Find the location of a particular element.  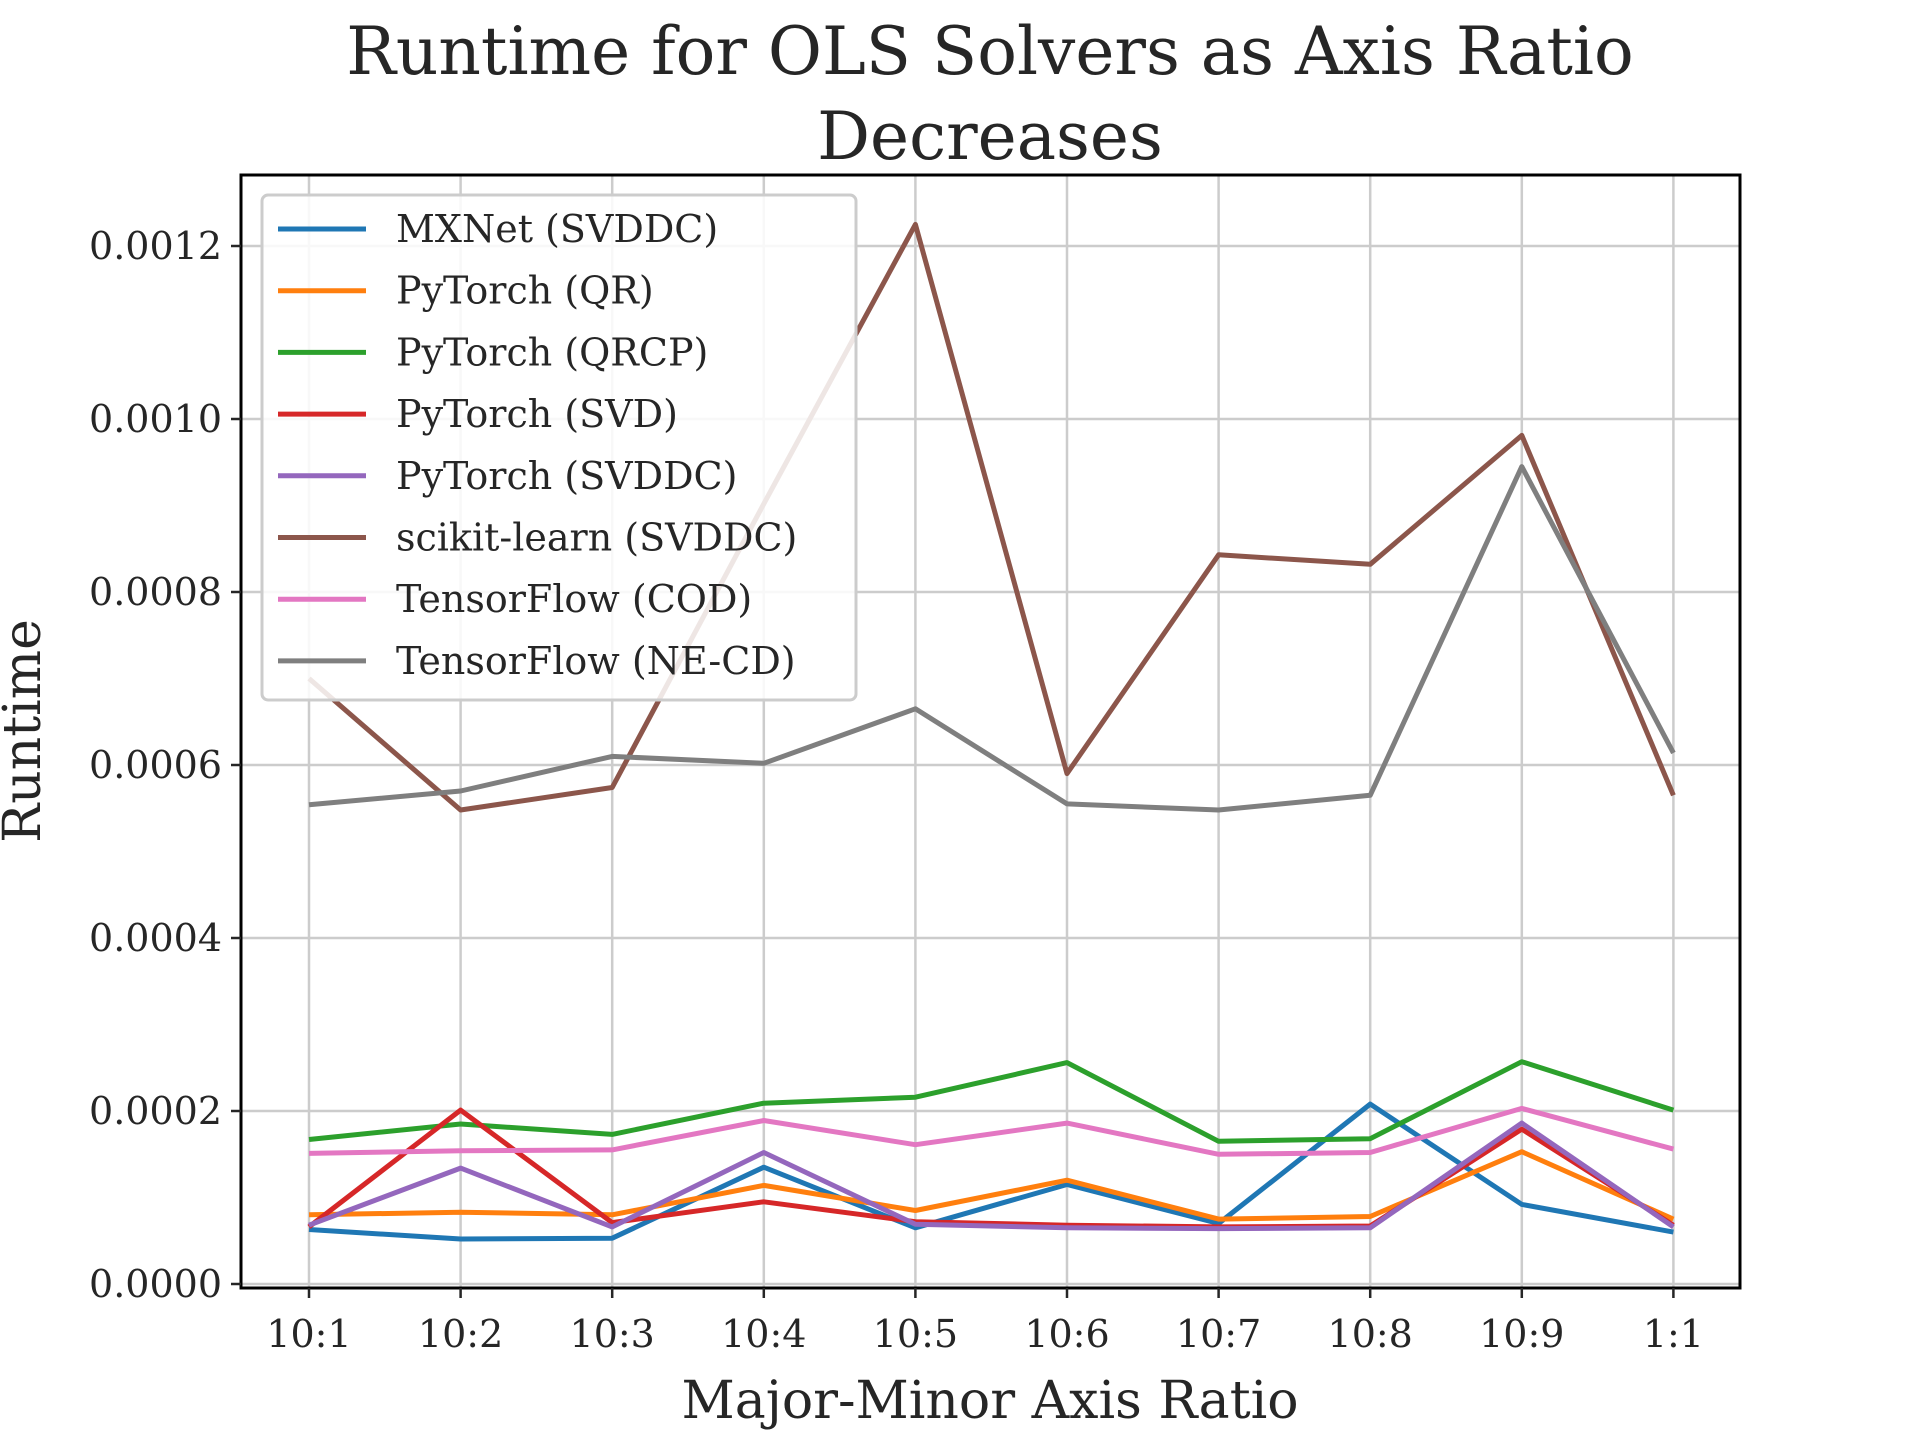

legend-label: scikit-learn (SVDDC) is located at coordinates (596, 538).